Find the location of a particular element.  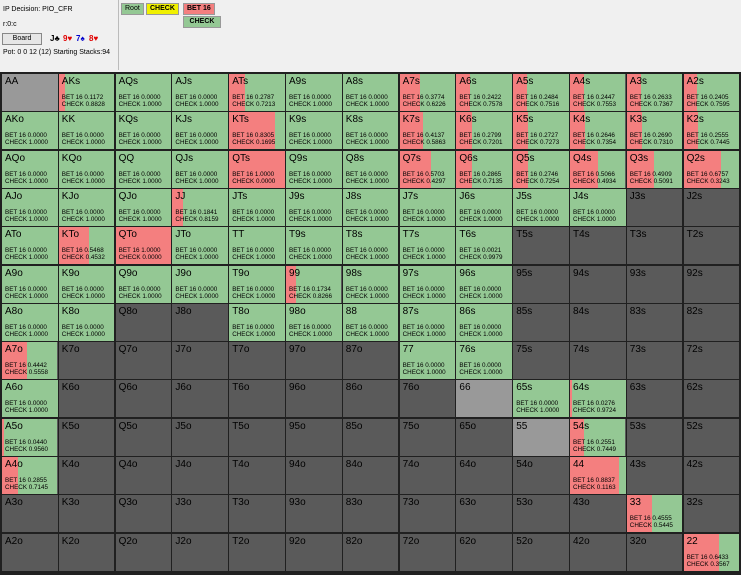

hand-cell: ATs BET 16 0.2787 CHECK 0.7213 is located at coordinates (257, 92).